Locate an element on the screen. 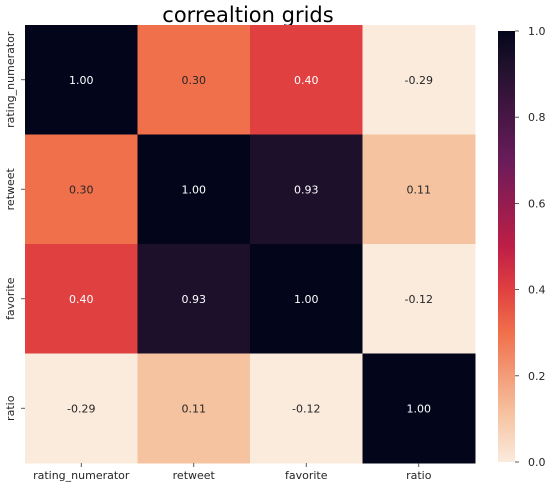 Image resolution: width=551 pixels, height=488 pixels. cell-value-label-0-3: -0.29 is located at coordinates (419, 80).